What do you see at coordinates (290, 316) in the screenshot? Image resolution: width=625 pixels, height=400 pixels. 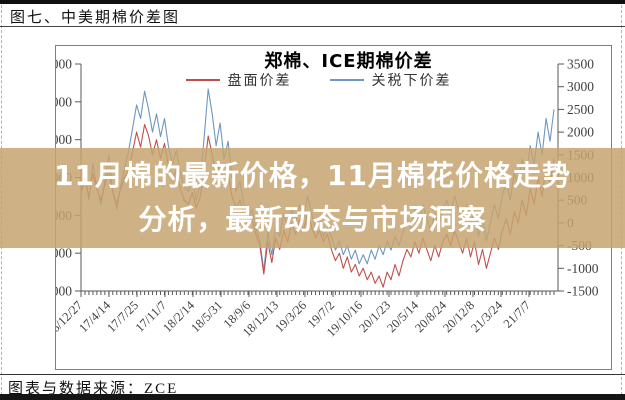 I see `axis-tick-label: 19/3/26` at bounding box center [290, 316].